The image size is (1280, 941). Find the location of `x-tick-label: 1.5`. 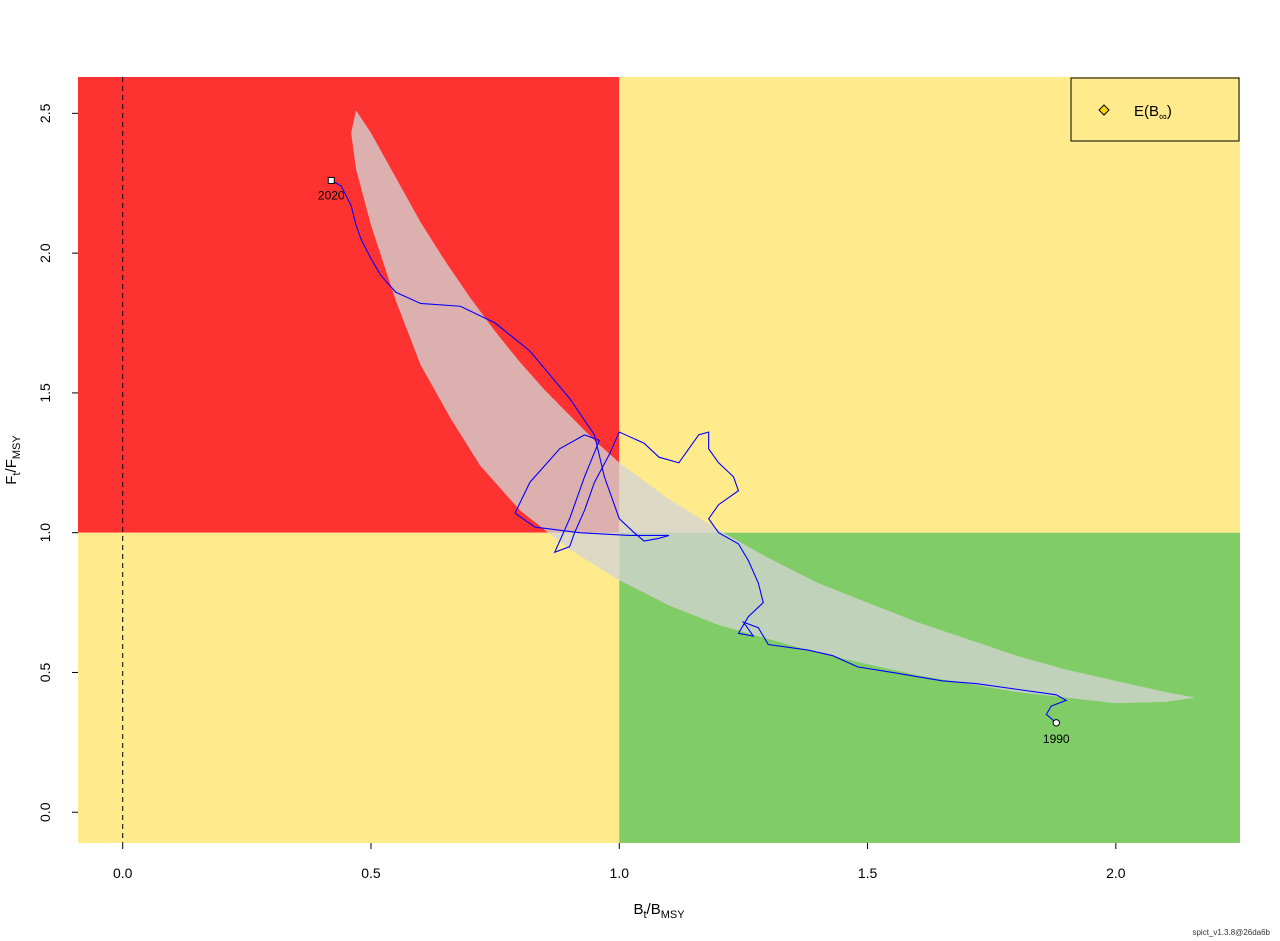

x-tick-label: 1.5 is located at coordinates (868, 873).